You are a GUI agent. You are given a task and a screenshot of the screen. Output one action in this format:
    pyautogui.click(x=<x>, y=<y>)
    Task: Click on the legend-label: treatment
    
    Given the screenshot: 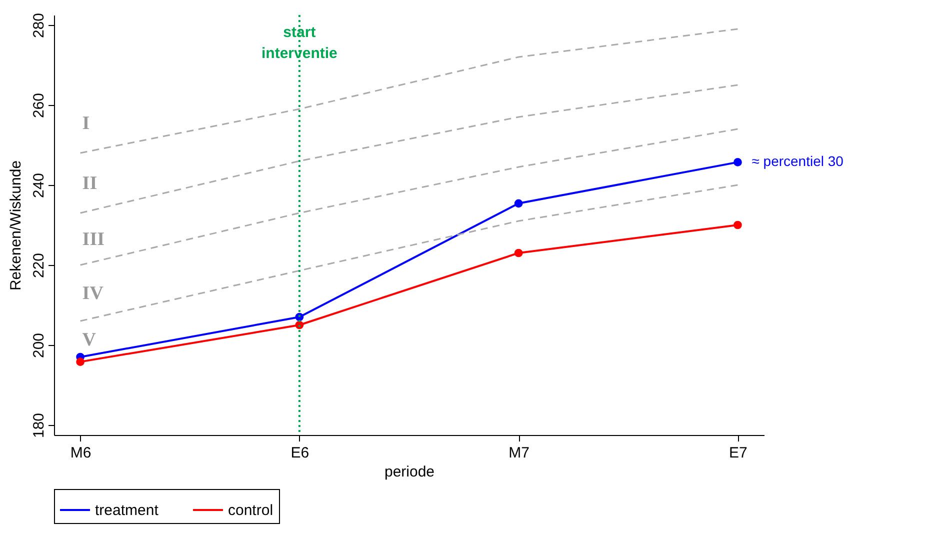 What is the action you would take?
    pyautogui.click(x=127, y=510)
    